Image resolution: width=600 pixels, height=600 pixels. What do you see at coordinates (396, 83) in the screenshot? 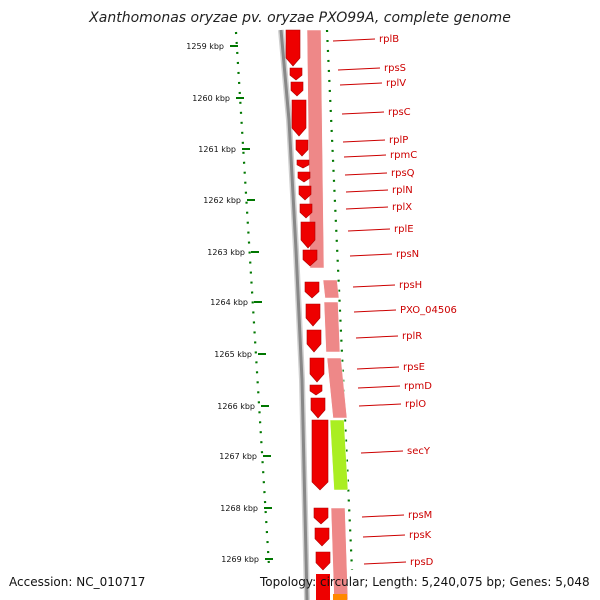
I see `gene-label-rplv: rplV` at bounding box center [396, 83].